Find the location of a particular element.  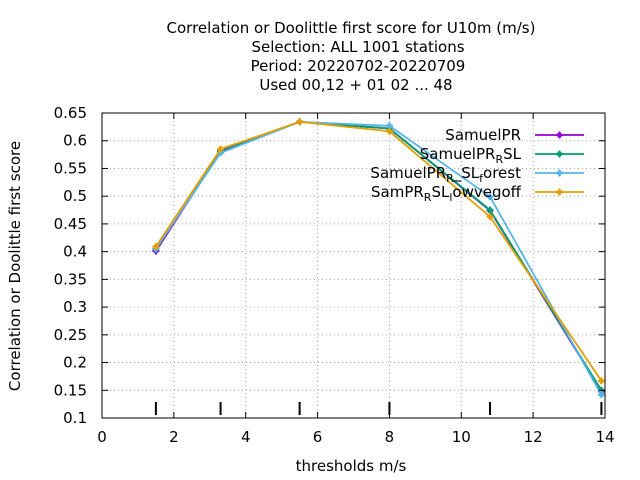

legend-label: SamPRRSLlowvegoff is located at coordinates (446, 193).